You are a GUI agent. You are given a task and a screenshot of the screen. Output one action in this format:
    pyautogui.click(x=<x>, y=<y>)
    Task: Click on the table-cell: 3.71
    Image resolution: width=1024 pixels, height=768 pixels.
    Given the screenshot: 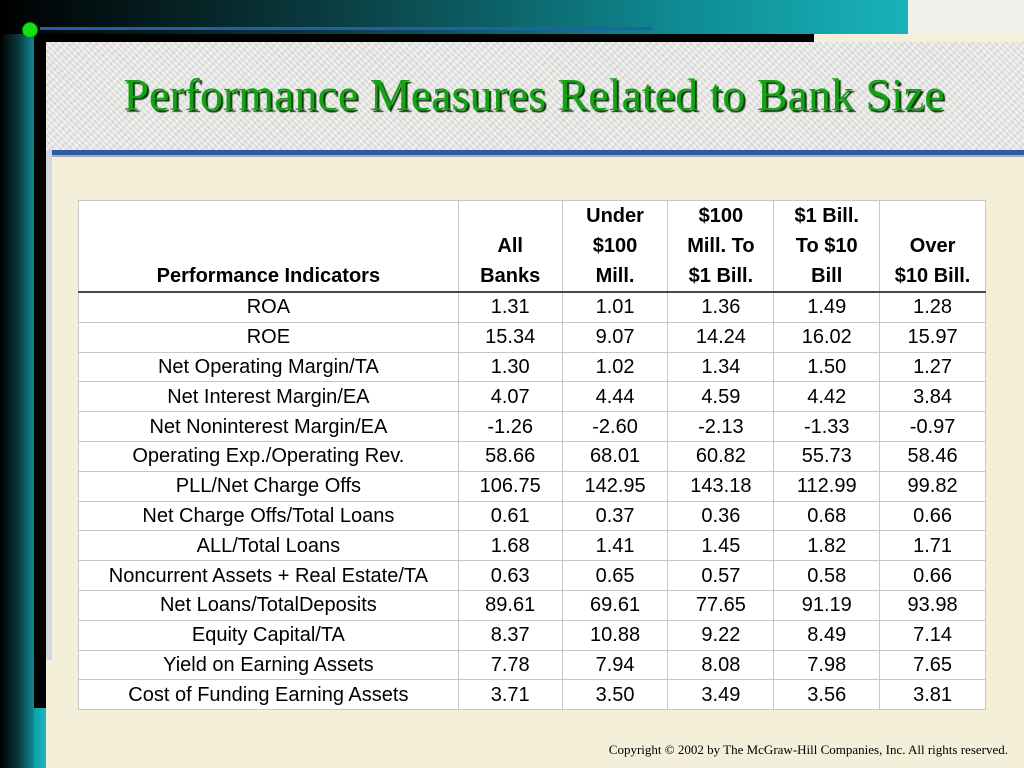 What is the action you would take?
    pyautogui.click(x=510, y=695)
    